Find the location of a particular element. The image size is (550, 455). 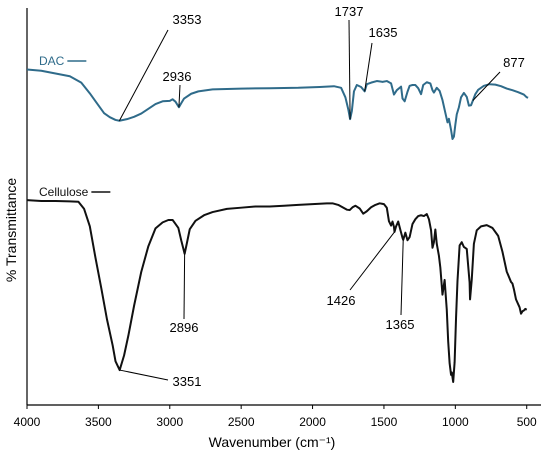

annotation-label: 2896 is located at coordinates (184, 327).